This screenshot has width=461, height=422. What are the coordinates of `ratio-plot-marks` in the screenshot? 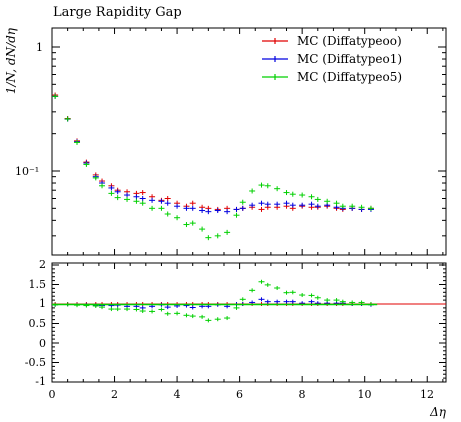 It's located at (249, 301).